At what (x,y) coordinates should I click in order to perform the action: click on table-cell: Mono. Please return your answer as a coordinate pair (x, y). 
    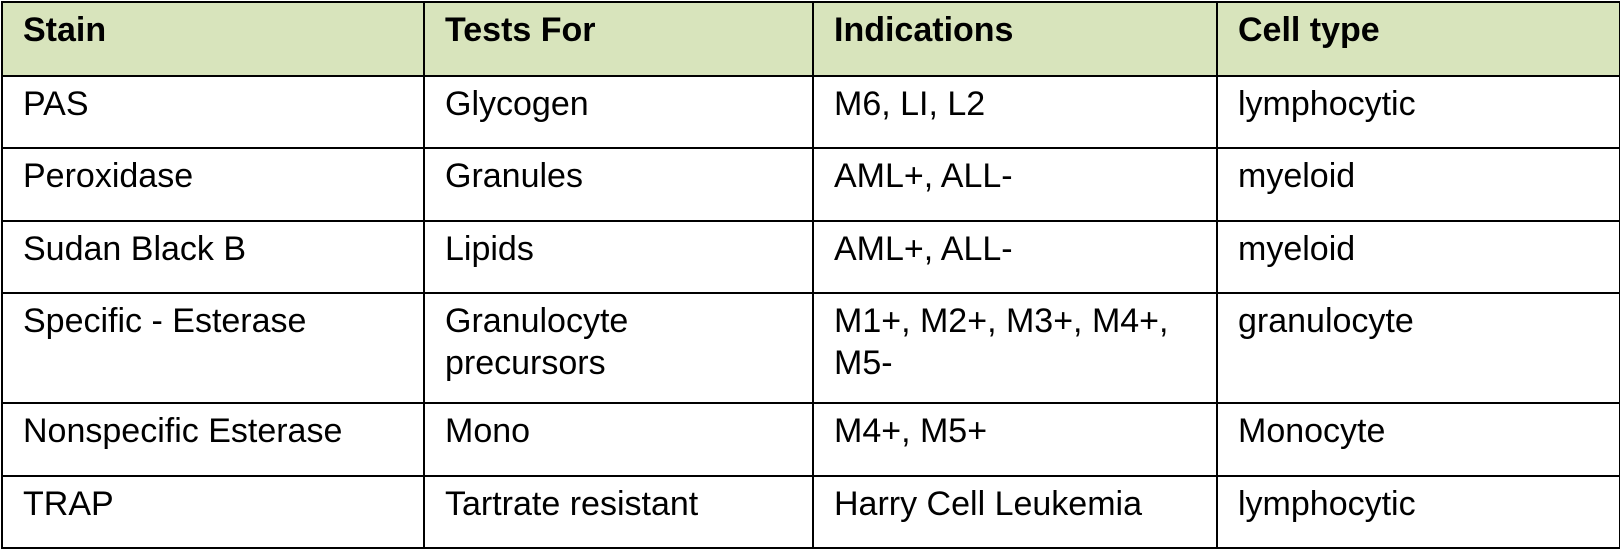
    Looking at the image, I should click on (618, 439).